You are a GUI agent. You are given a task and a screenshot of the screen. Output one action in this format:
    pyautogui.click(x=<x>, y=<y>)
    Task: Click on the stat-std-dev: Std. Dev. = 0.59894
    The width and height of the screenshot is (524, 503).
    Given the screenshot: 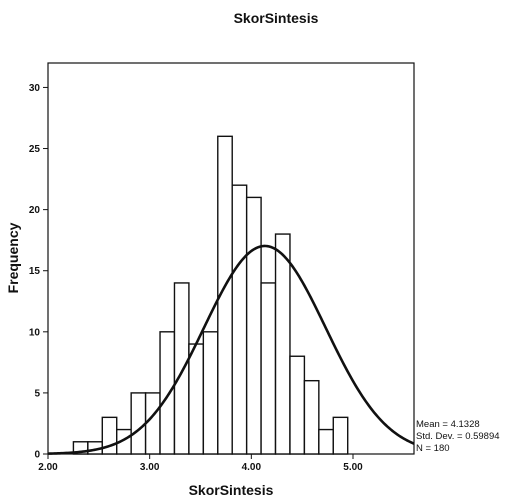 What is the action you would take?
    pyautogui.click(x=458, y=436)
    